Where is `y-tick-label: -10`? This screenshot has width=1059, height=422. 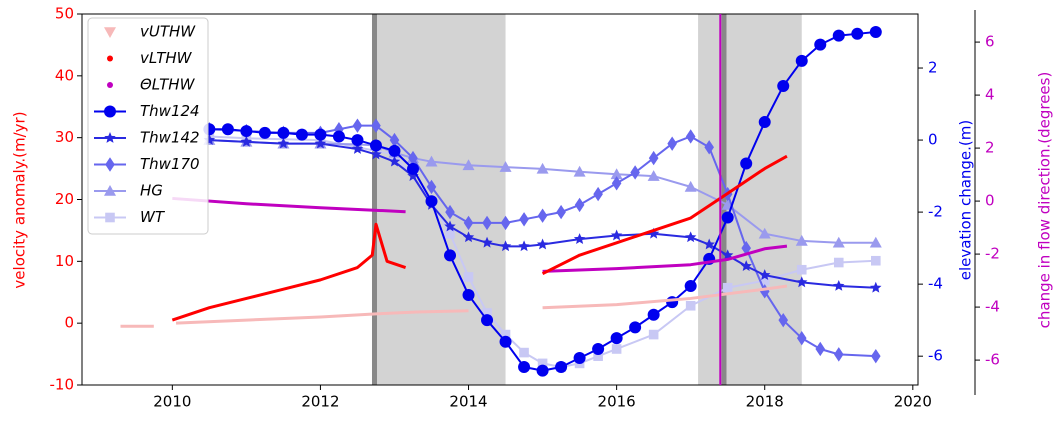
y-tick-label: -10 is located at coordinates (62, 385).